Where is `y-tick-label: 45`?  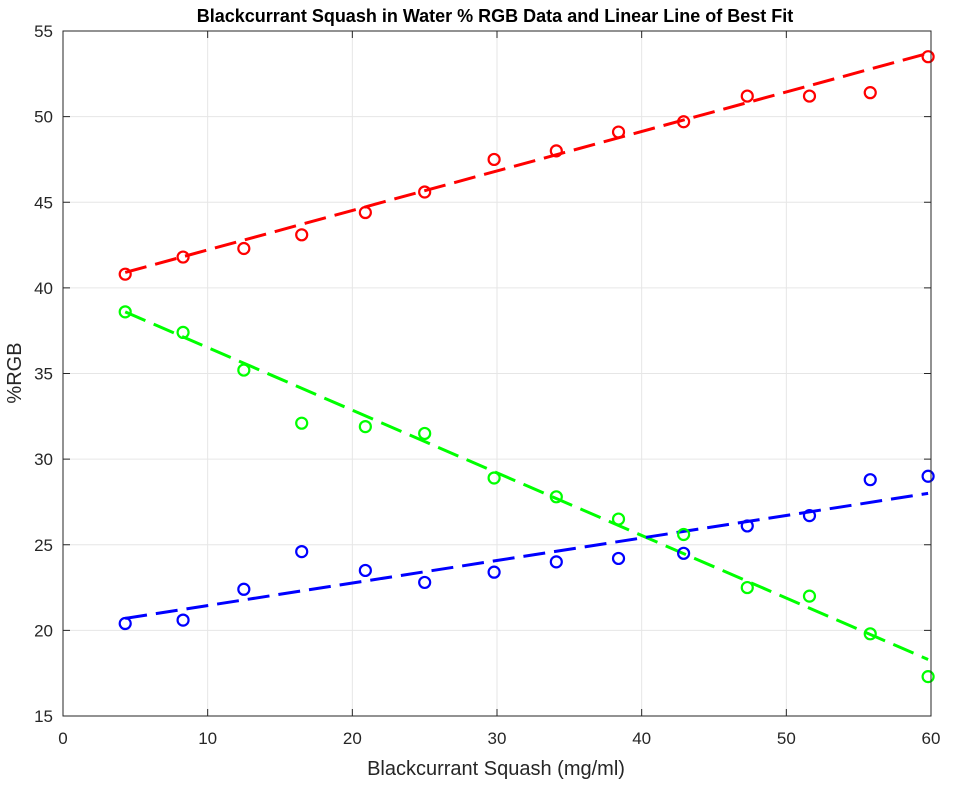 y-tick-label: 45 is located at coordinates (43, 202).